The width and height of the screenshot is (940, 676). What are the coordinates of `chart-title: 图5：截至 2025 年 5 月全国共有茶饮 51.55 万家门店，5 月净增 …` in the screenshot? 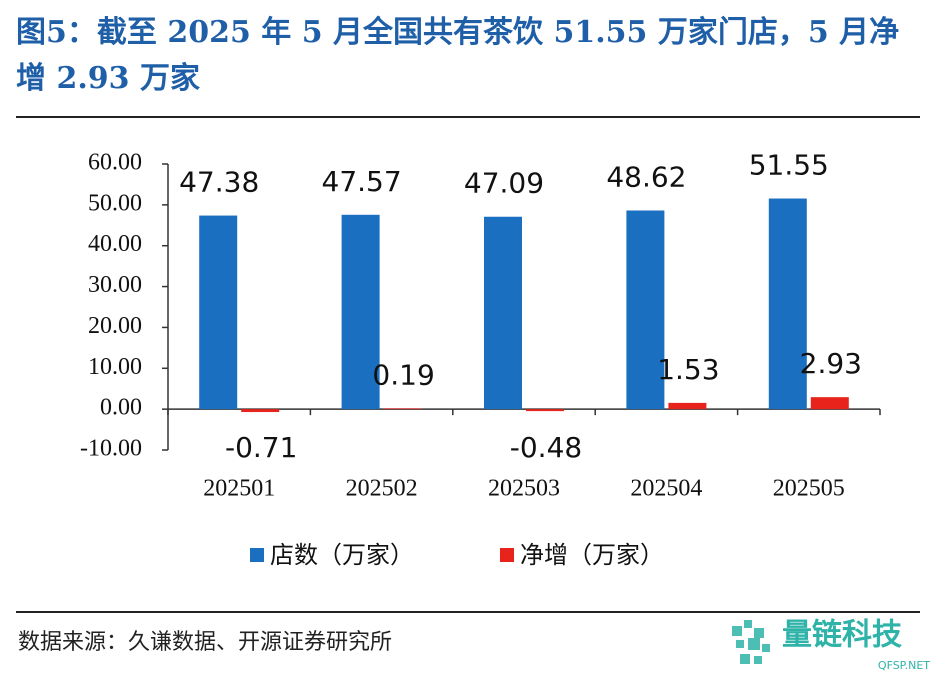 It's located at (458, 55).